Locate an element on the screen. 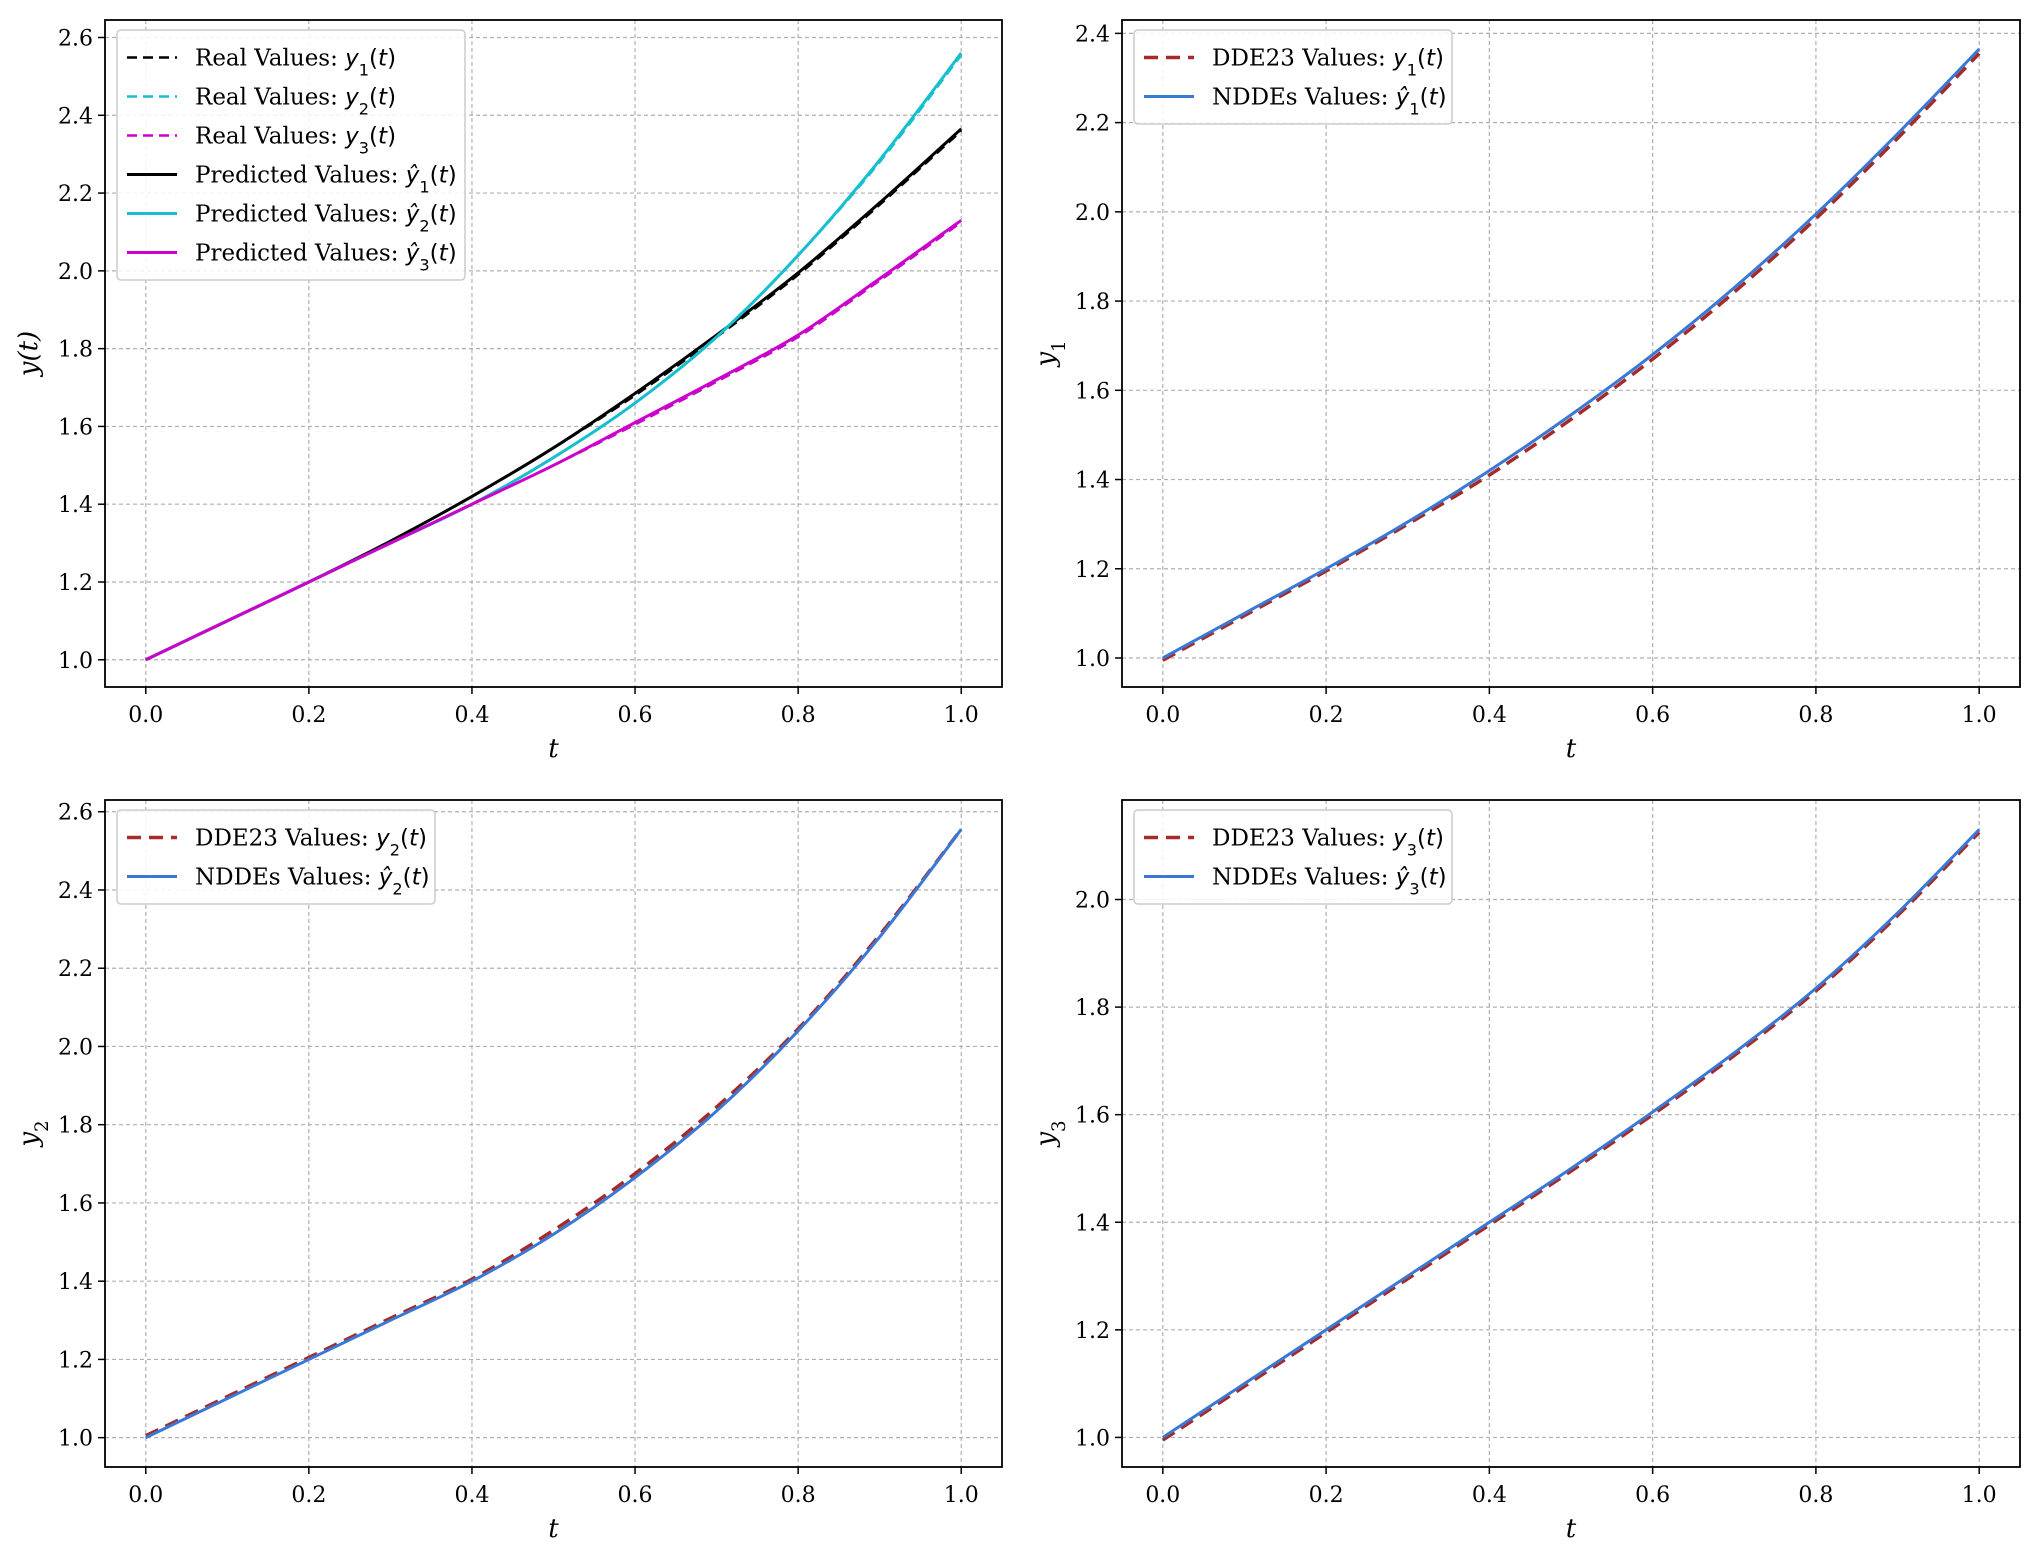 The width and height of the screenshot is (2038, 1559). legend-entry-3: Real Values: y3(t) is located at coordinates (295, 141).